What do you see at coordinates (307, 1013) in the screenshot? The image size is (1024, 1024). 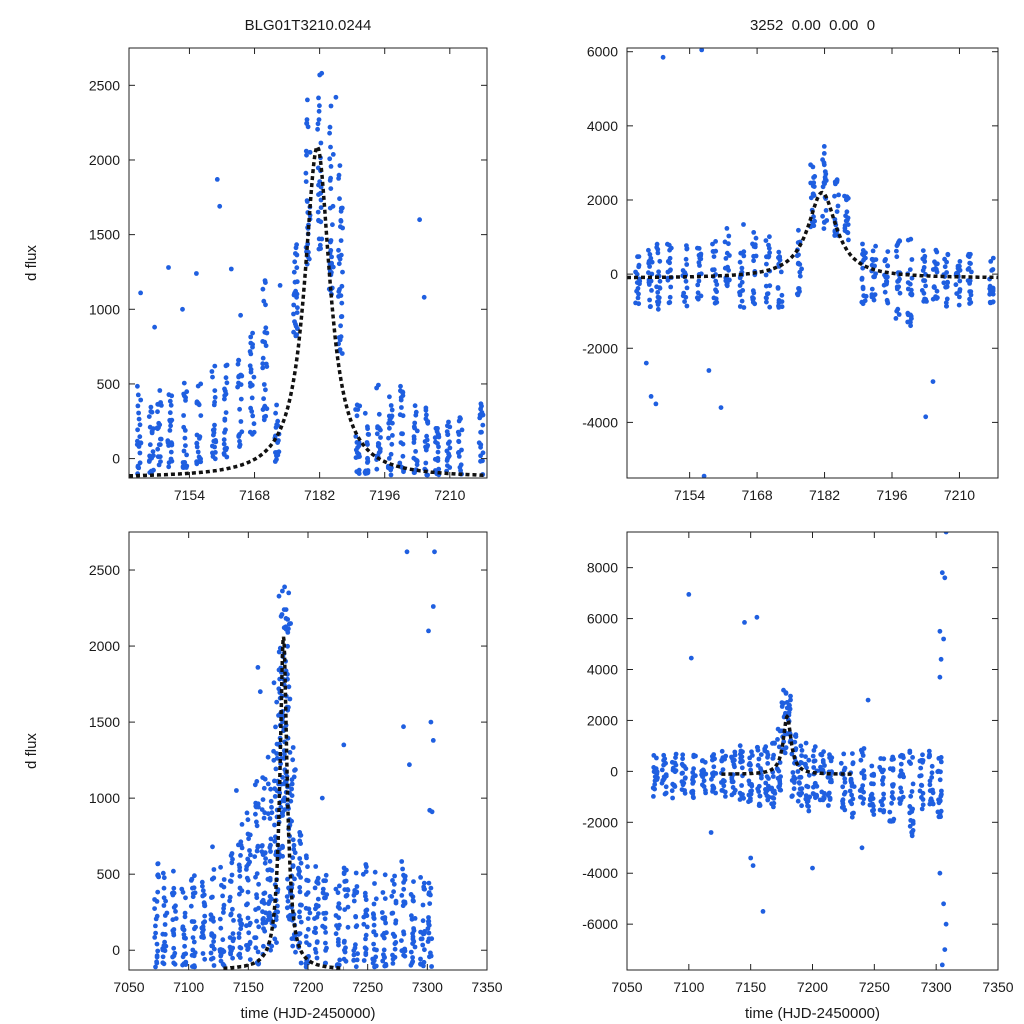 I see `x-axis-label: time (HJD-2450000)` at bounding box center [307, 1013].